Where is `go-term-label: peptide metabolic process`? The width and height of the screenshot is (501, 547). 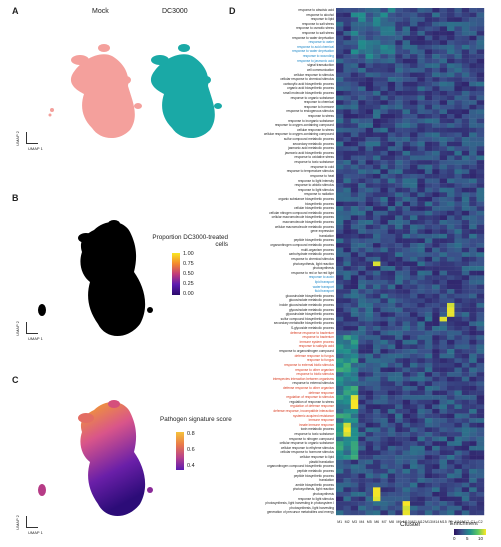 go-term-label: peptide metabolic process is located at coordinates (315, 470).